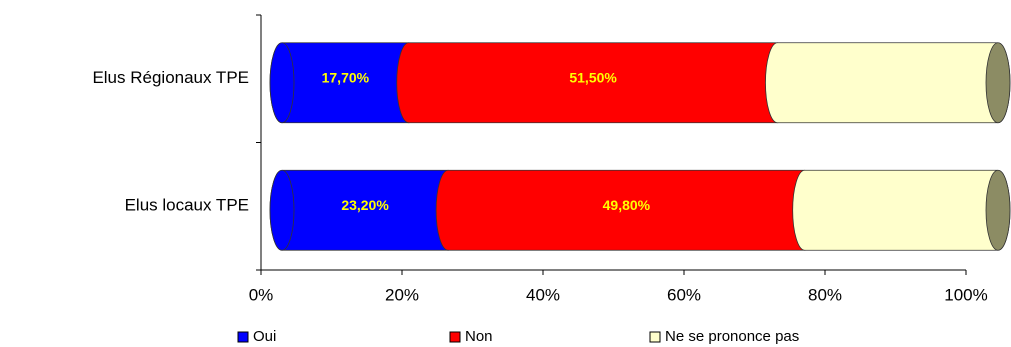 Image resolution: width=1011 pixels, height=347 pixels. I want to click on legend-label: Ne se prononce pas, so click(732, 336).